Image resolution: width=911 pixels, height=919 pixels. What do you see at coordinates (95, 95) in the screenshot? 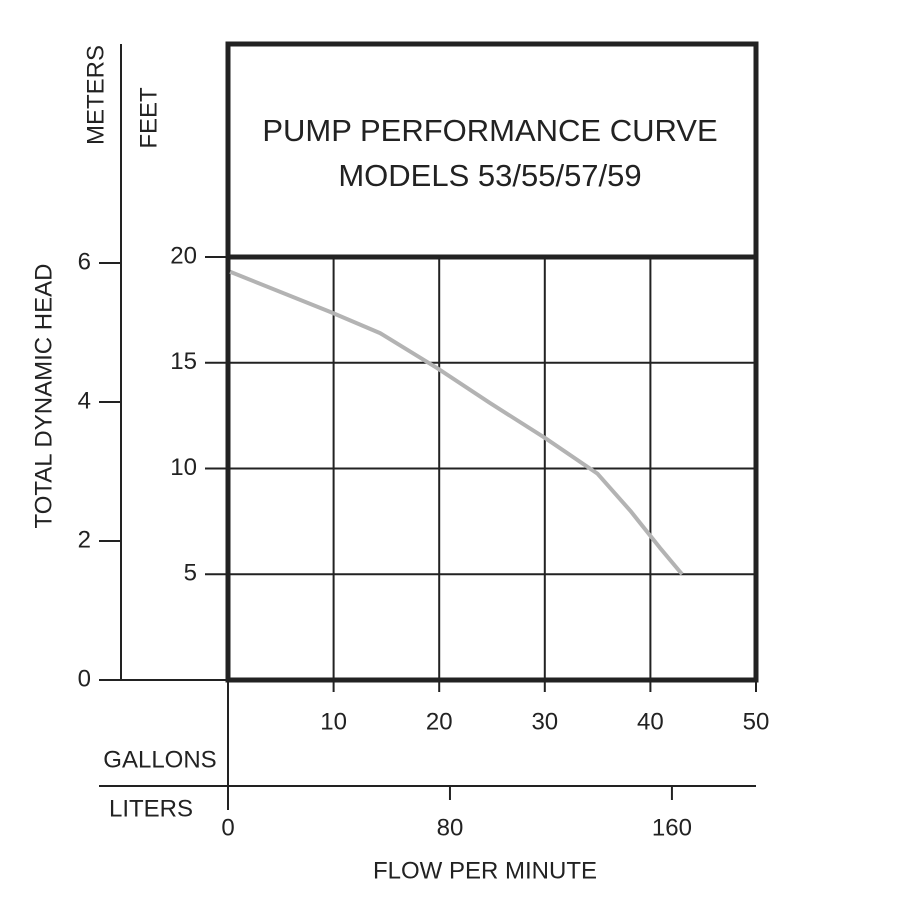
I see `y2-label: METERS` at bounding box center [95, 95].